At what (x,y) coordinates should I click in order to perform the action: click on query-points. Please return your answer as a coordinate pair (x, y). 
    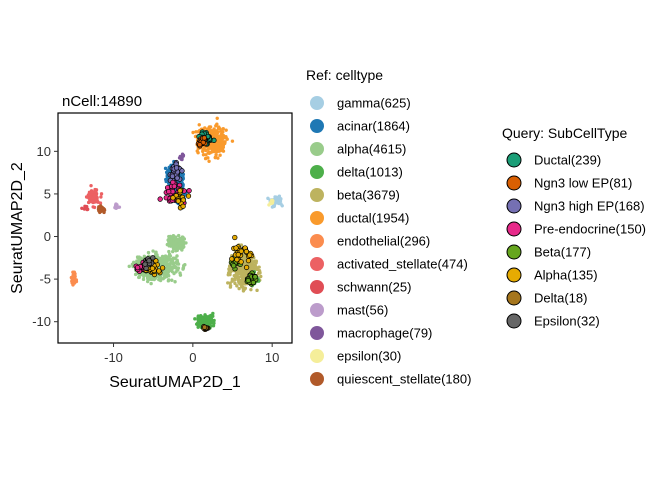
    Looking at the image, I should click on (196, 230).